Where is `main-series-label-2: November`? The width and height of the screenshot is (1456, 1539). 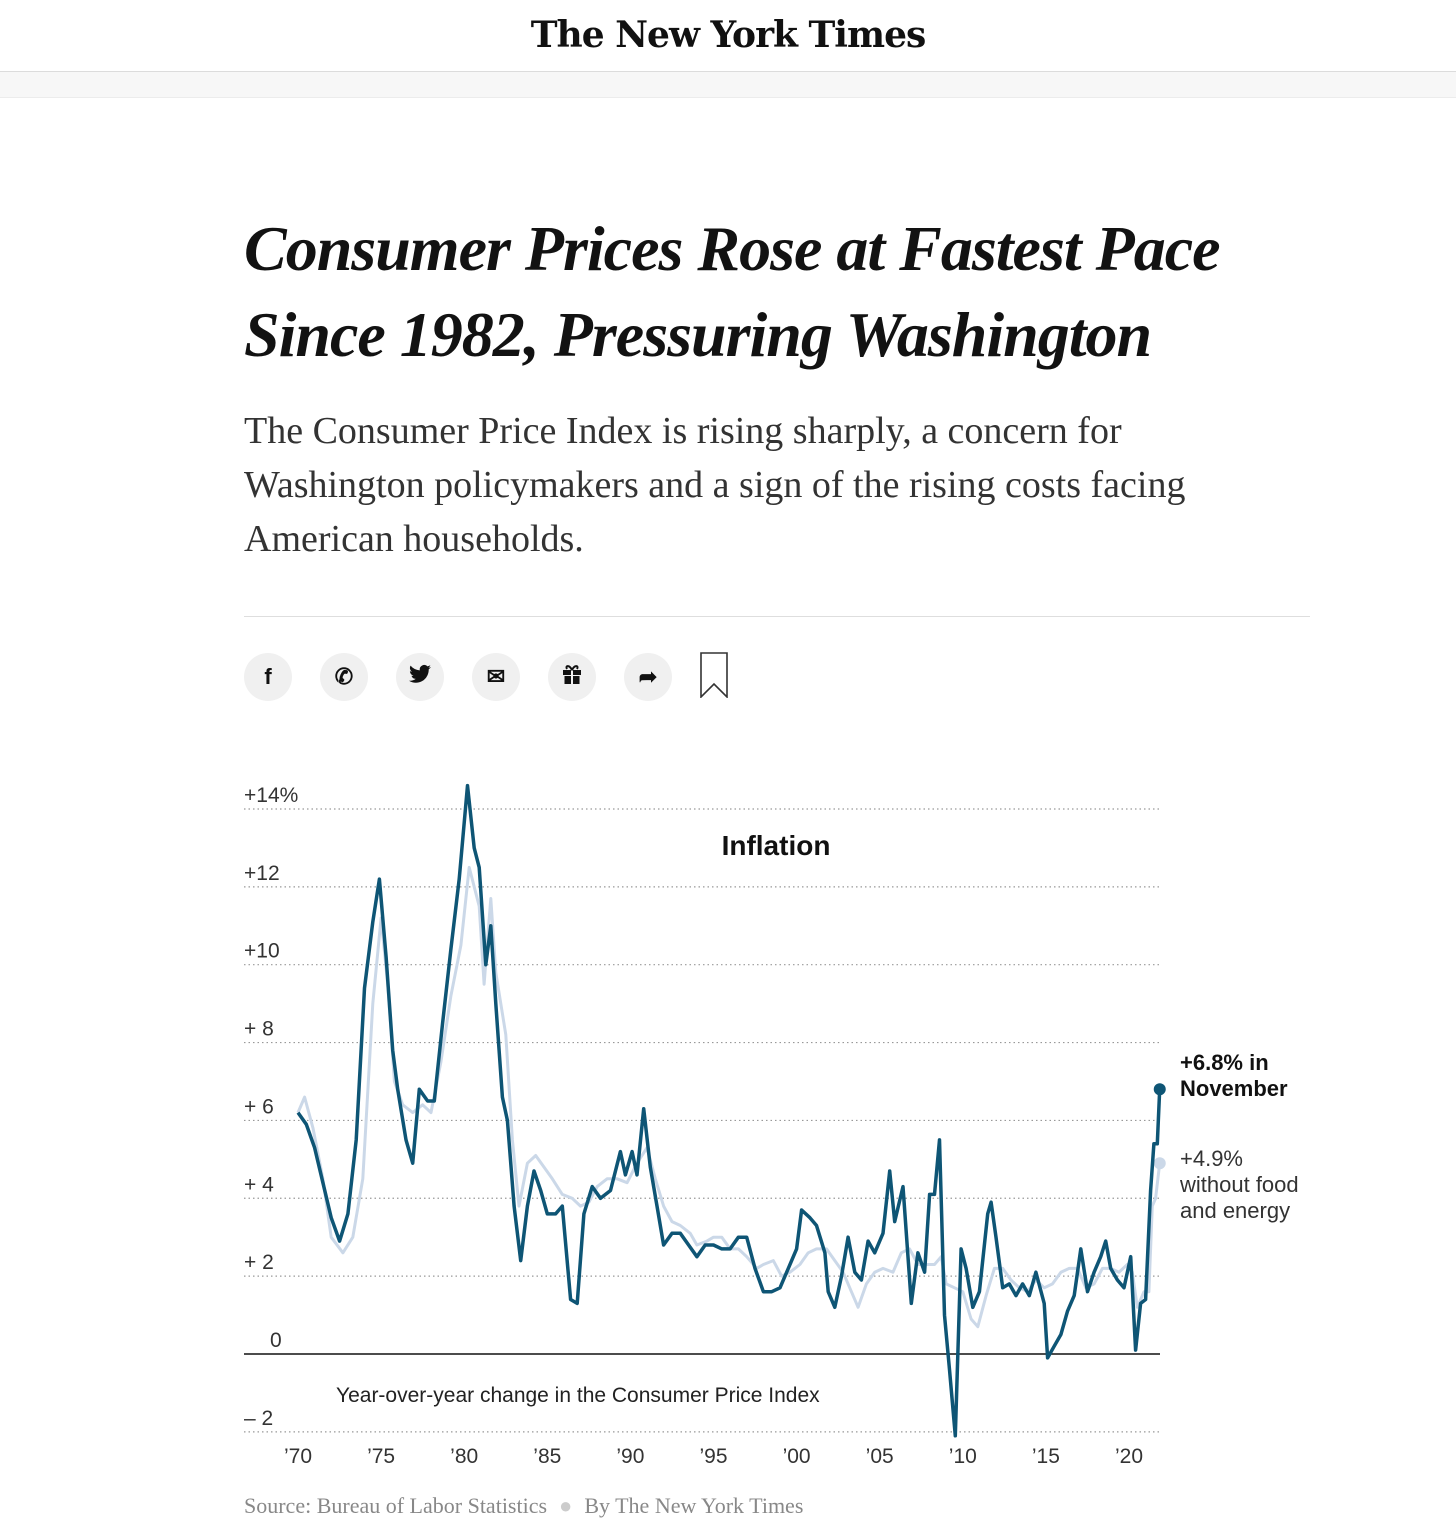
main-series-label-2: November is located at coordinates (1234, 1088).